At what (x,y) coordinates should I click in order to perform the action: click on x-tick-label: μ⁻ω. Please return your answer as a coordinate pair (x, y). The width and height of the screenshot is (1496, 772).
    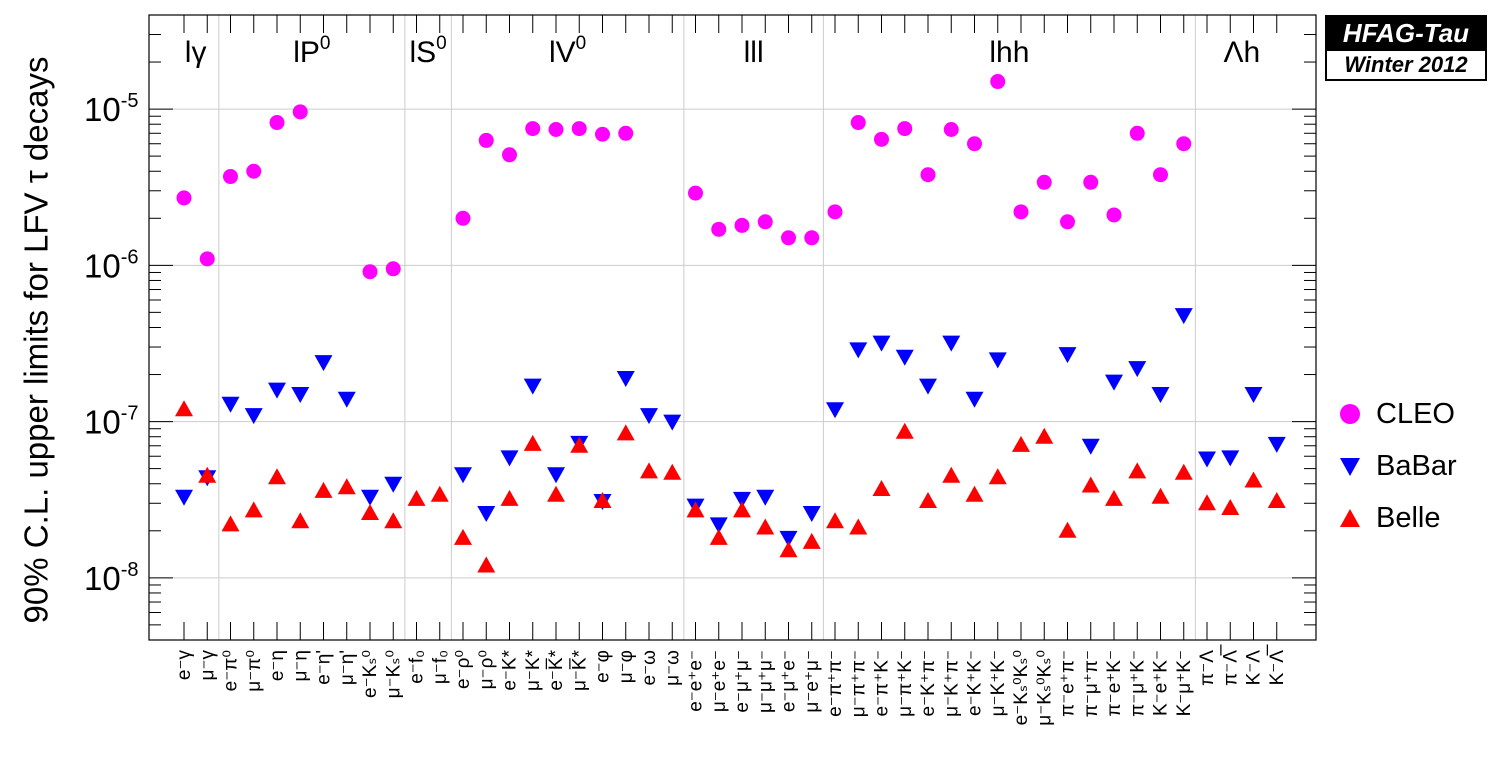
    Looking at the image, I should click on (672, 668).